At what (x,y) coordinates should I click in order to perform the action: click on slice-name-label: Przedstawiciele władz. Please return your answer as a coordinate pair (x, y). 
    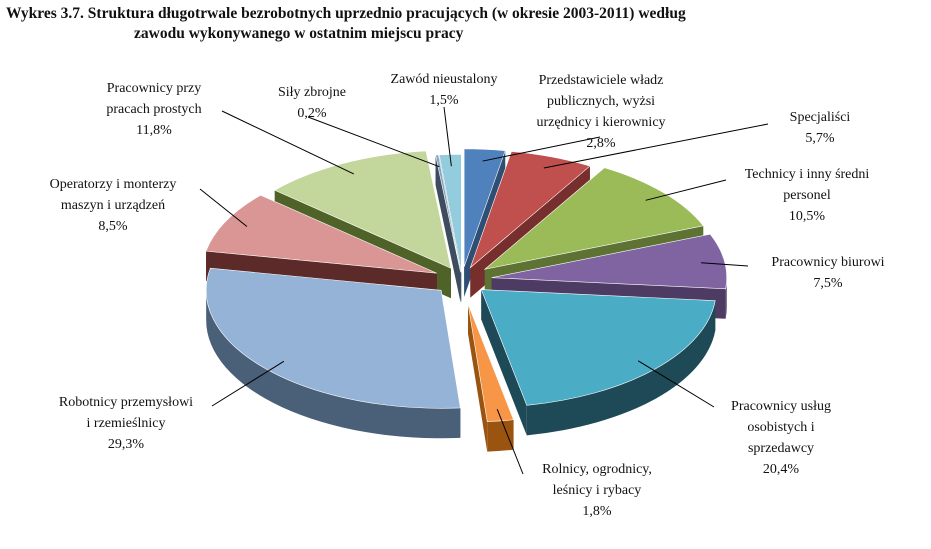
    Looking at the image, I should click on (601, 80).